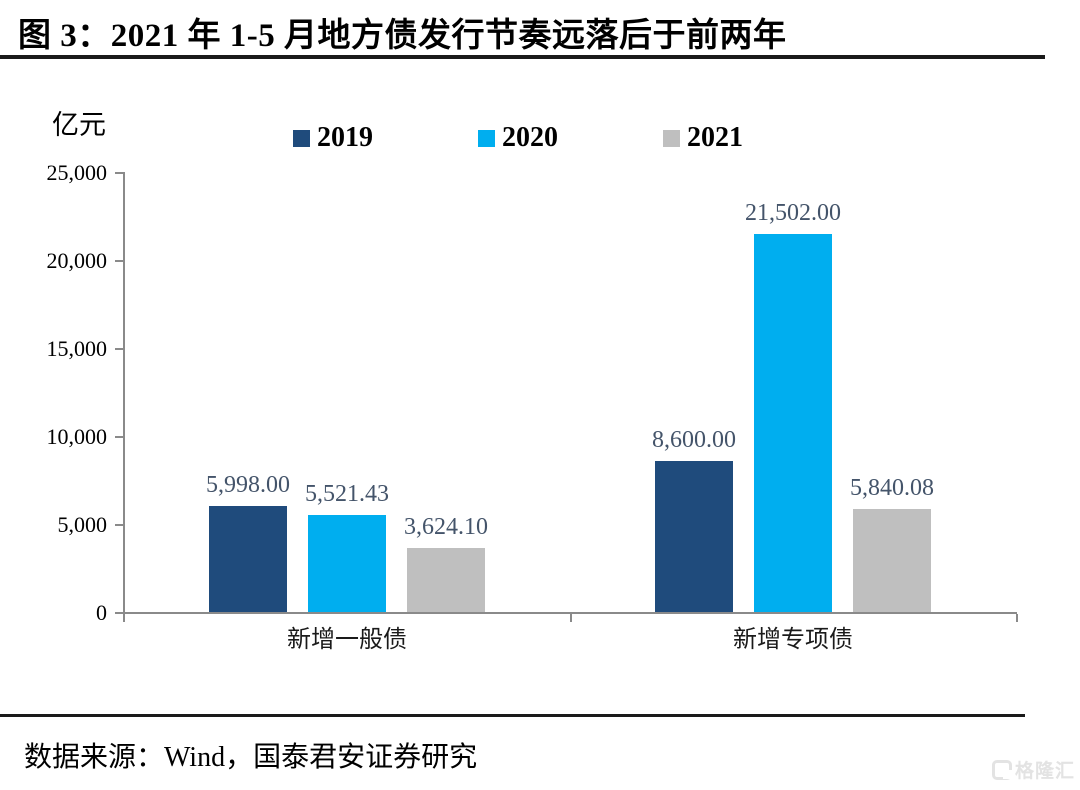  What do you see at coordinates (248, 559) in the screenshot?
I see `bar-2019-新增一般债` at bounding box center [248, 559].